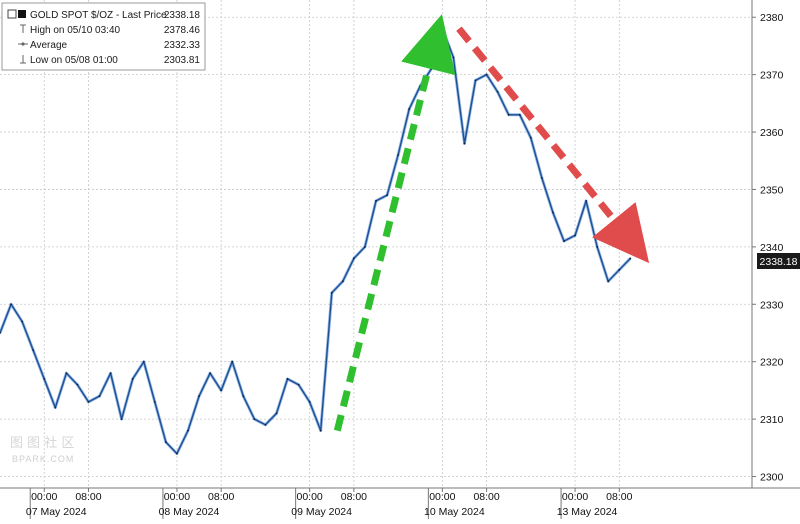 This screenshot has width=800, height=524. Describe the element at coordinates (772, 363) in the screenshot. I see `y-tick-label: 2320` at that location.